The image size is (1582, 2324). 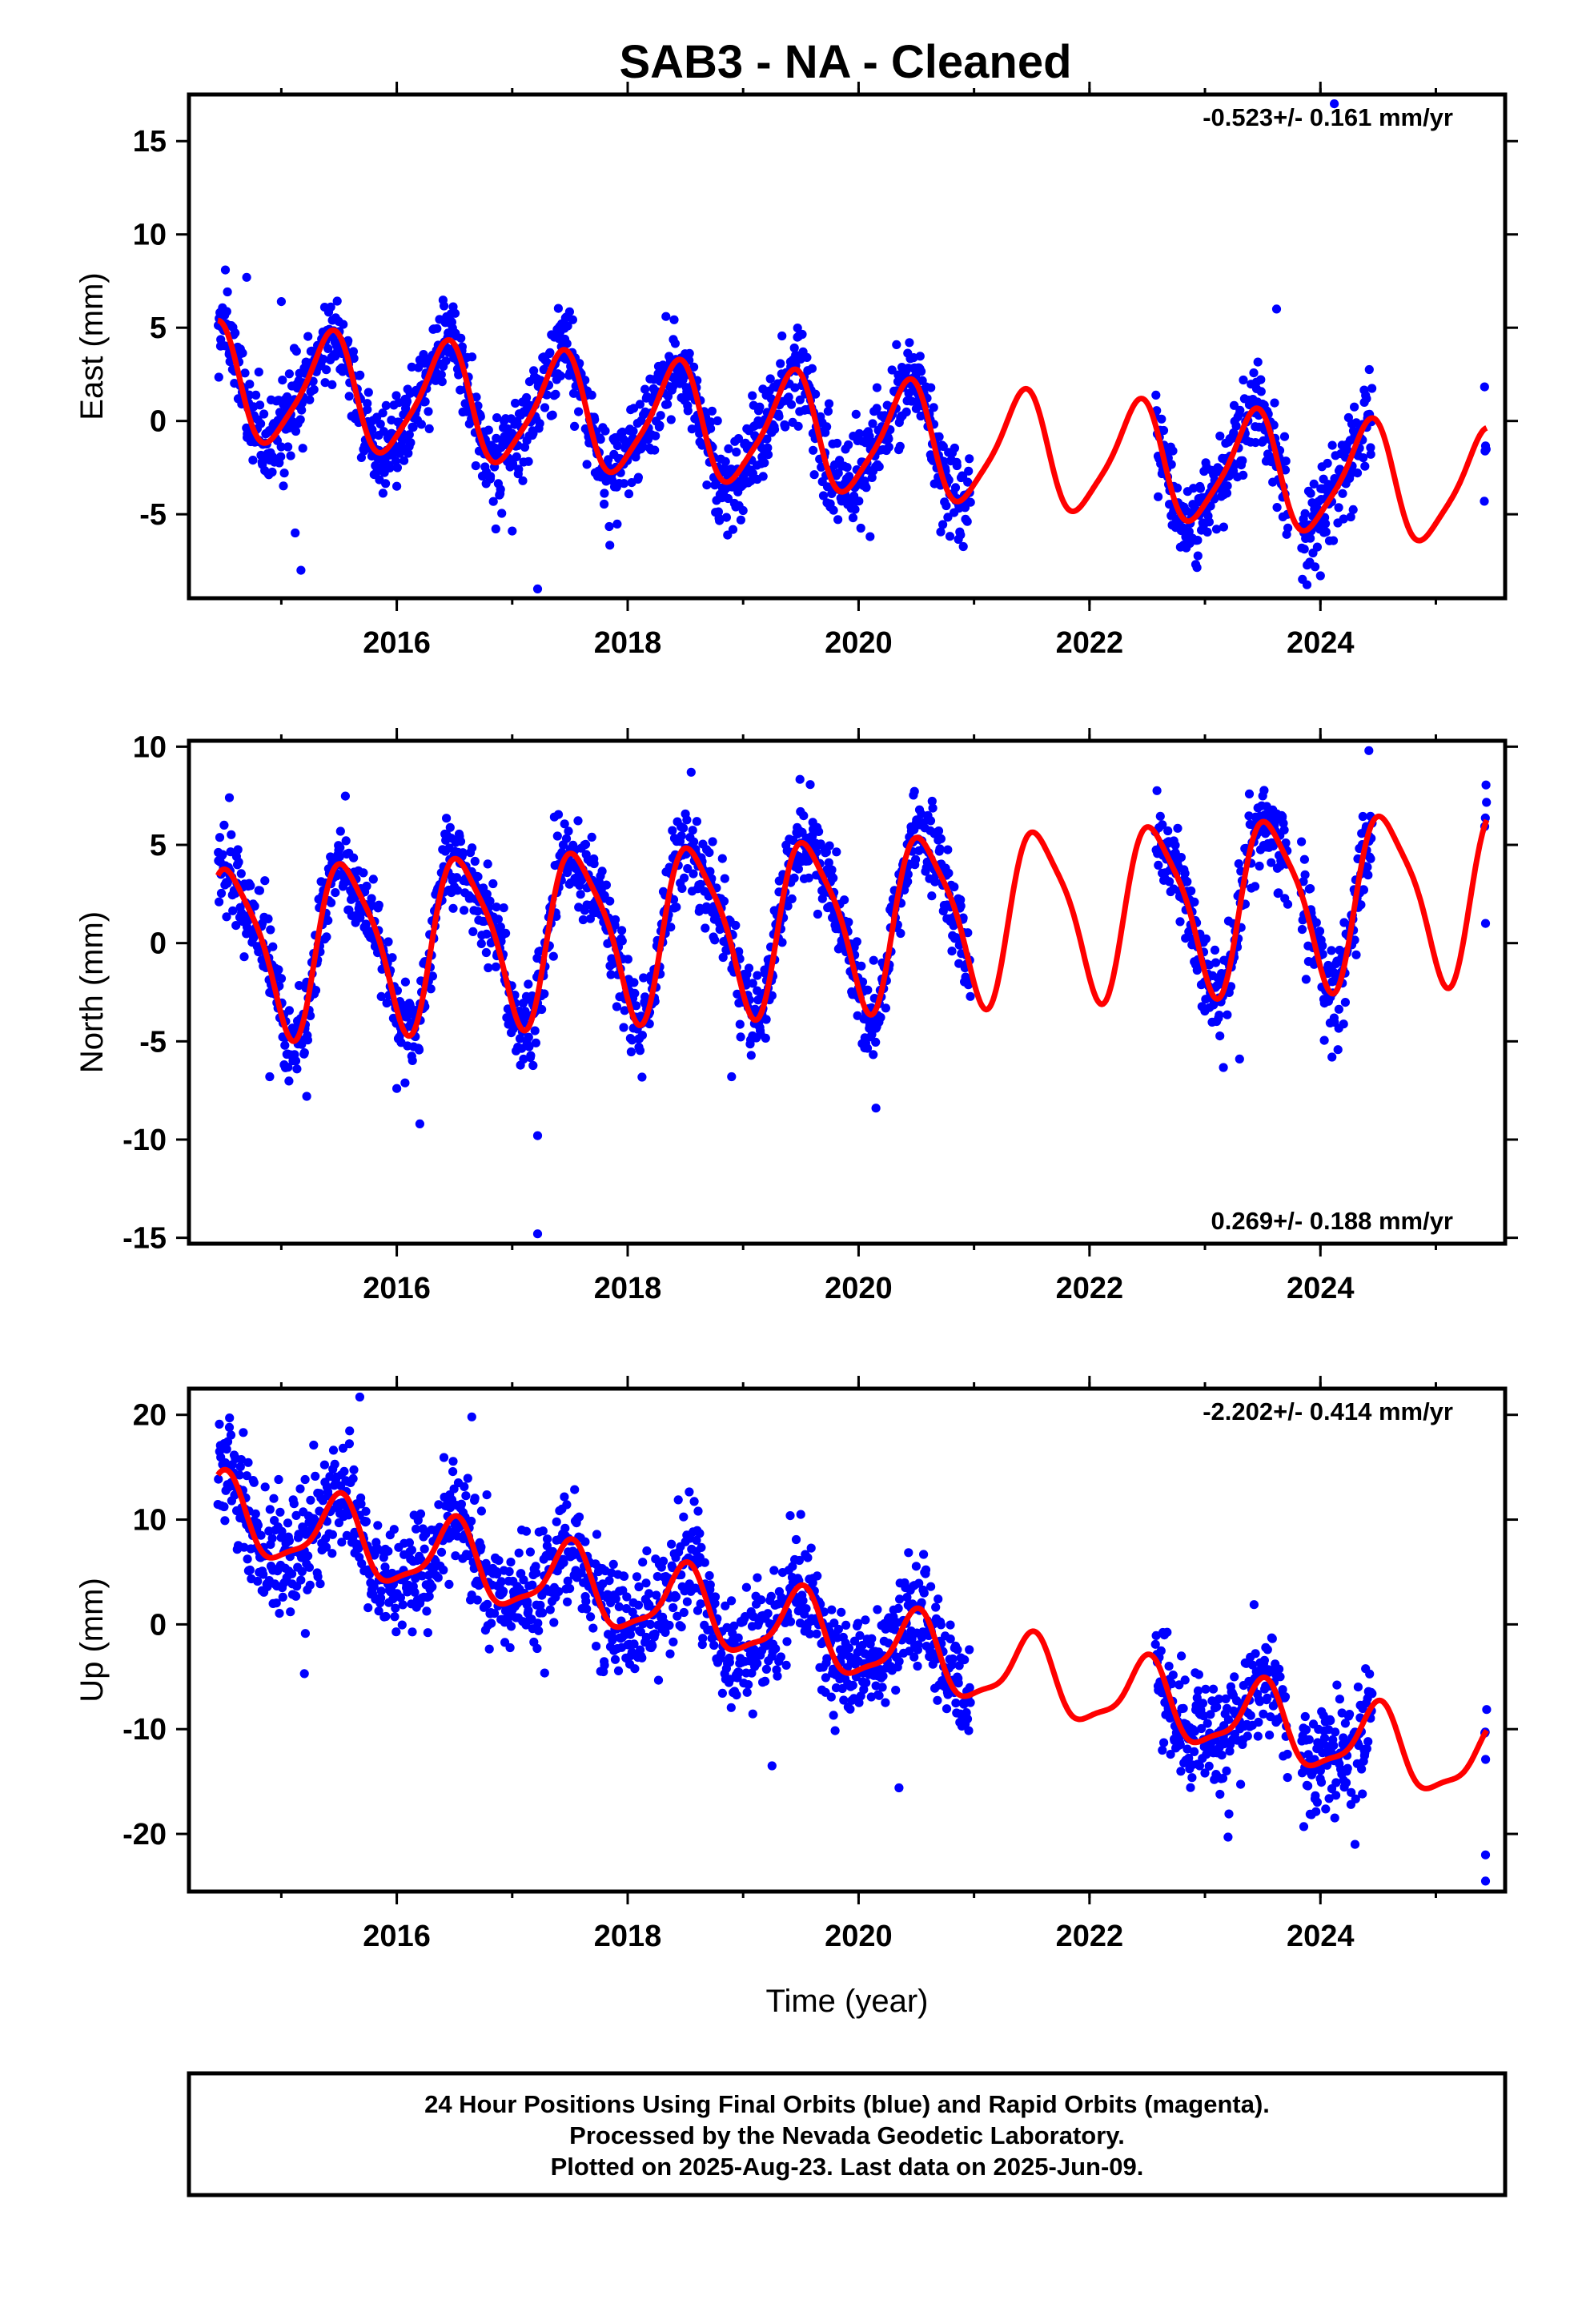 I want to click on east-x-tick-label: 2018, so click(x=628, y=643).